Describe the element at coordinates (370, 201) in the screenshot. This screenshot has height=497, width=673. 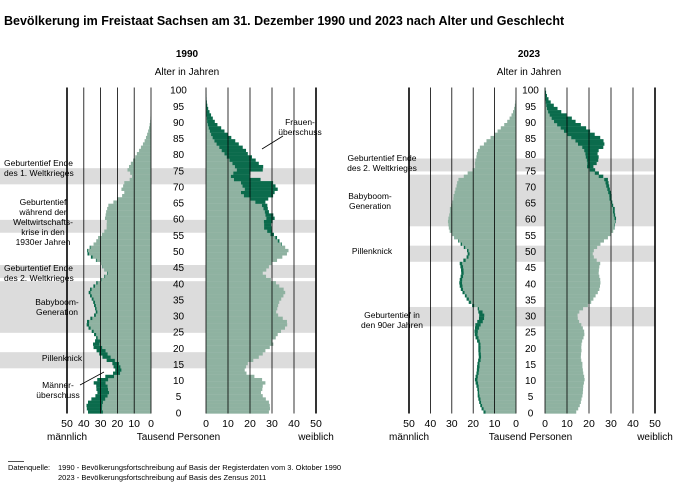
I see `band-label-2023-1: Babyboom-Generation` at that location.